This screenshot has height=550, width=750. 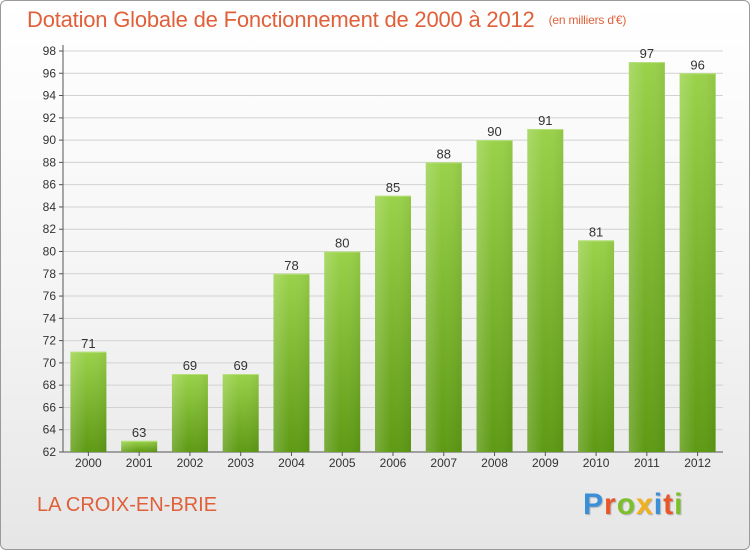 I want to click on y-tick-label: 76, so click(x=50, y=296).